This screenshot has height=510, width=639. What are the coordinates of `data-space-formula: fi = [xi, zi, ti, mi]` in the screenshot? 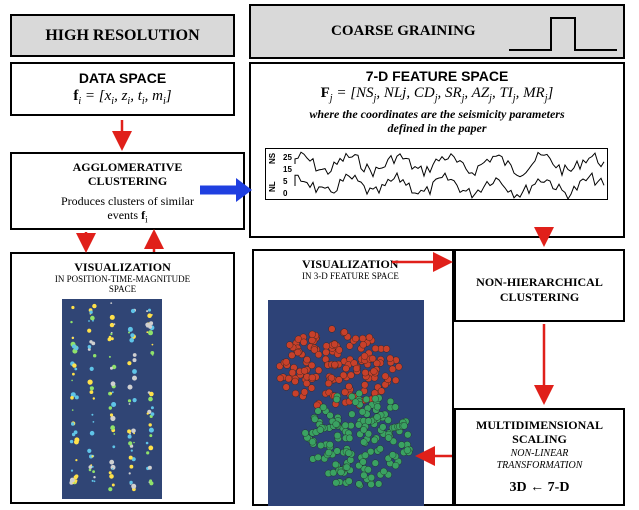 It's located at (122, 97).